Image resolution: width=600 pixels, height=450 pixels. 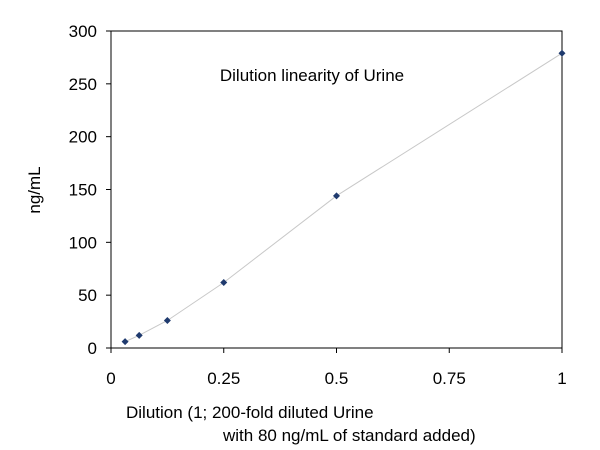 I want to click on y-axis-title: ng/mL, so click(x=34, y=189).